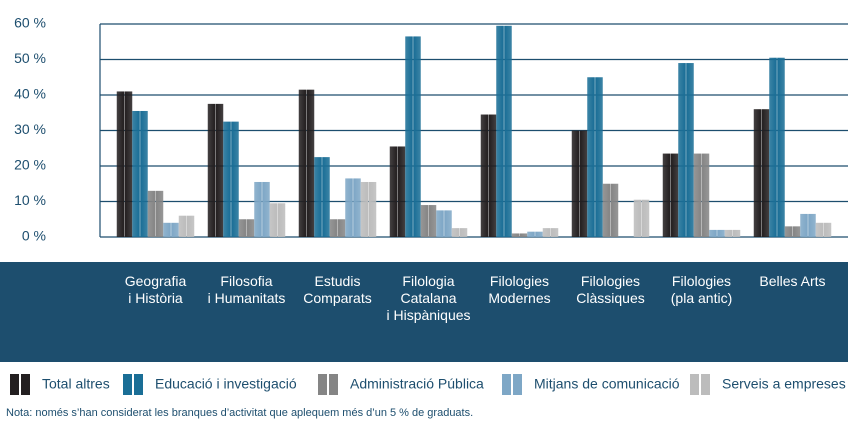  What do you see at coordinates (30, 200) in the screenshot?
I see `y-tick-label: 10 %` at bounding box center [30, 200].